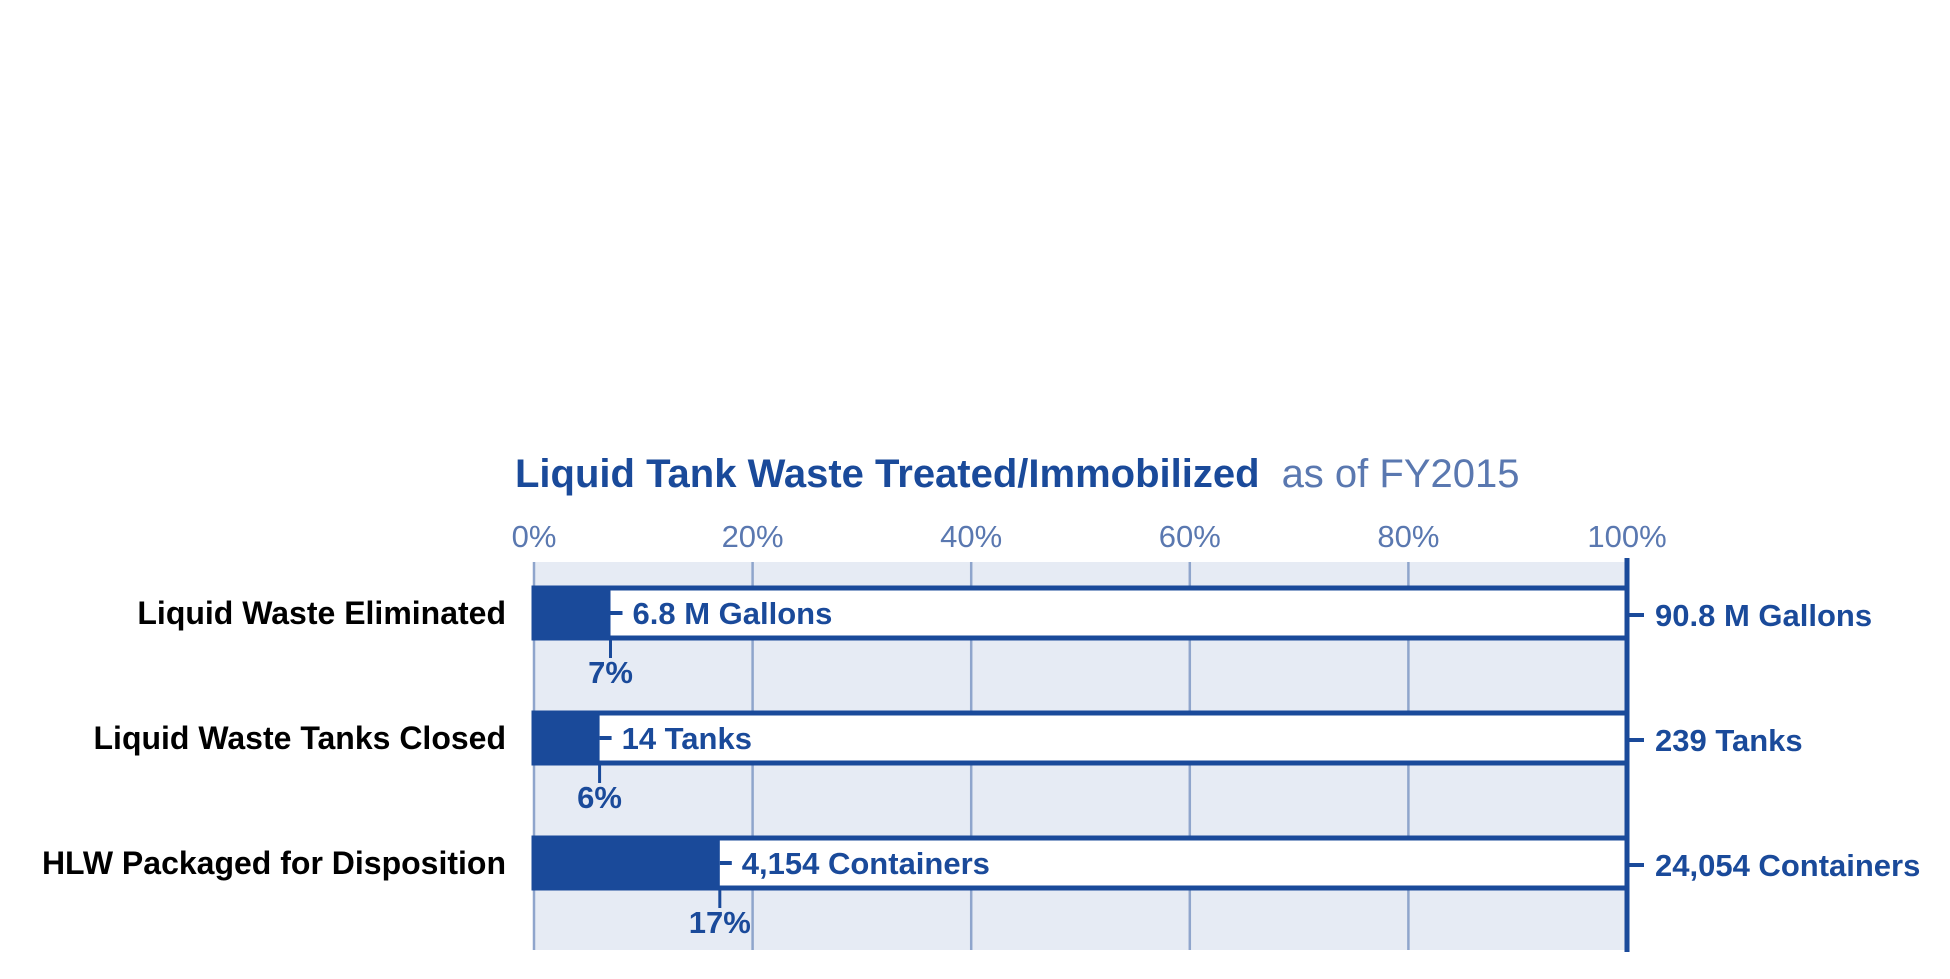  I want to click on chart-subtitle: as of FY2015, so click(1401, 474).